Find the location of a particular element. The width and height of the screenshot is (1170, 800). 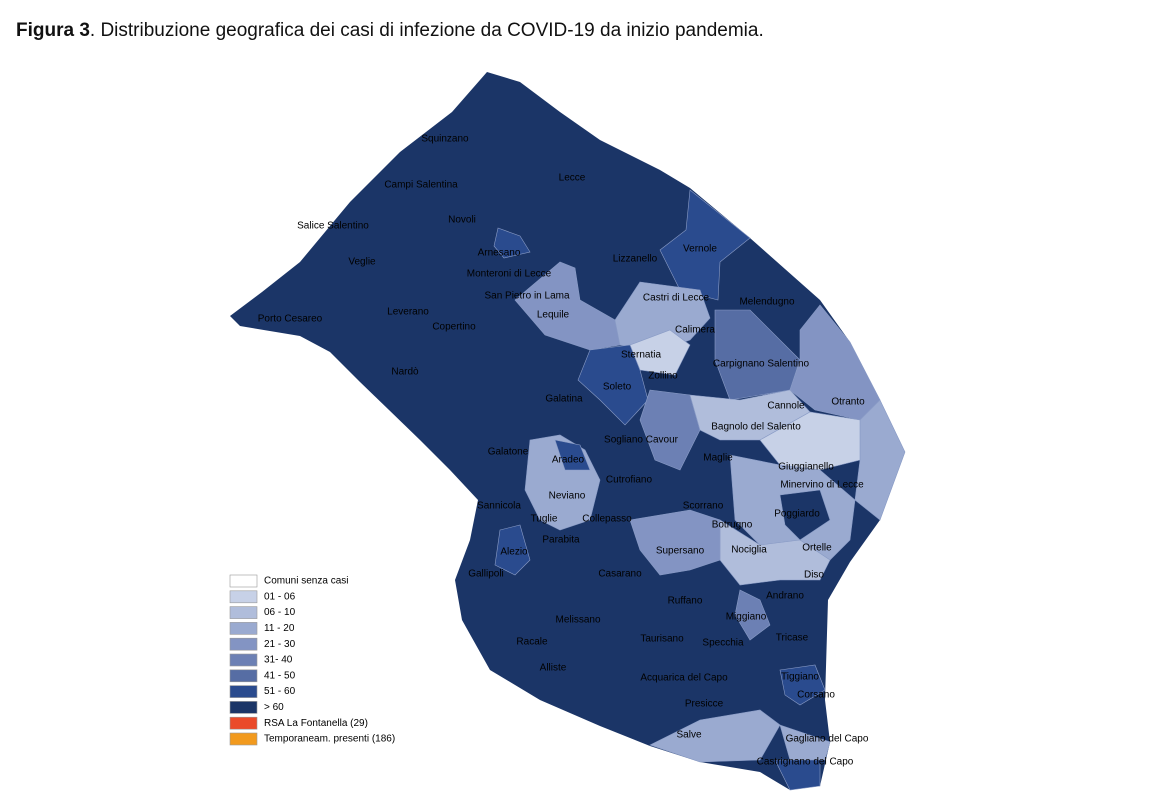

town-label: Giuggianello is located at coordinates (806, 467).